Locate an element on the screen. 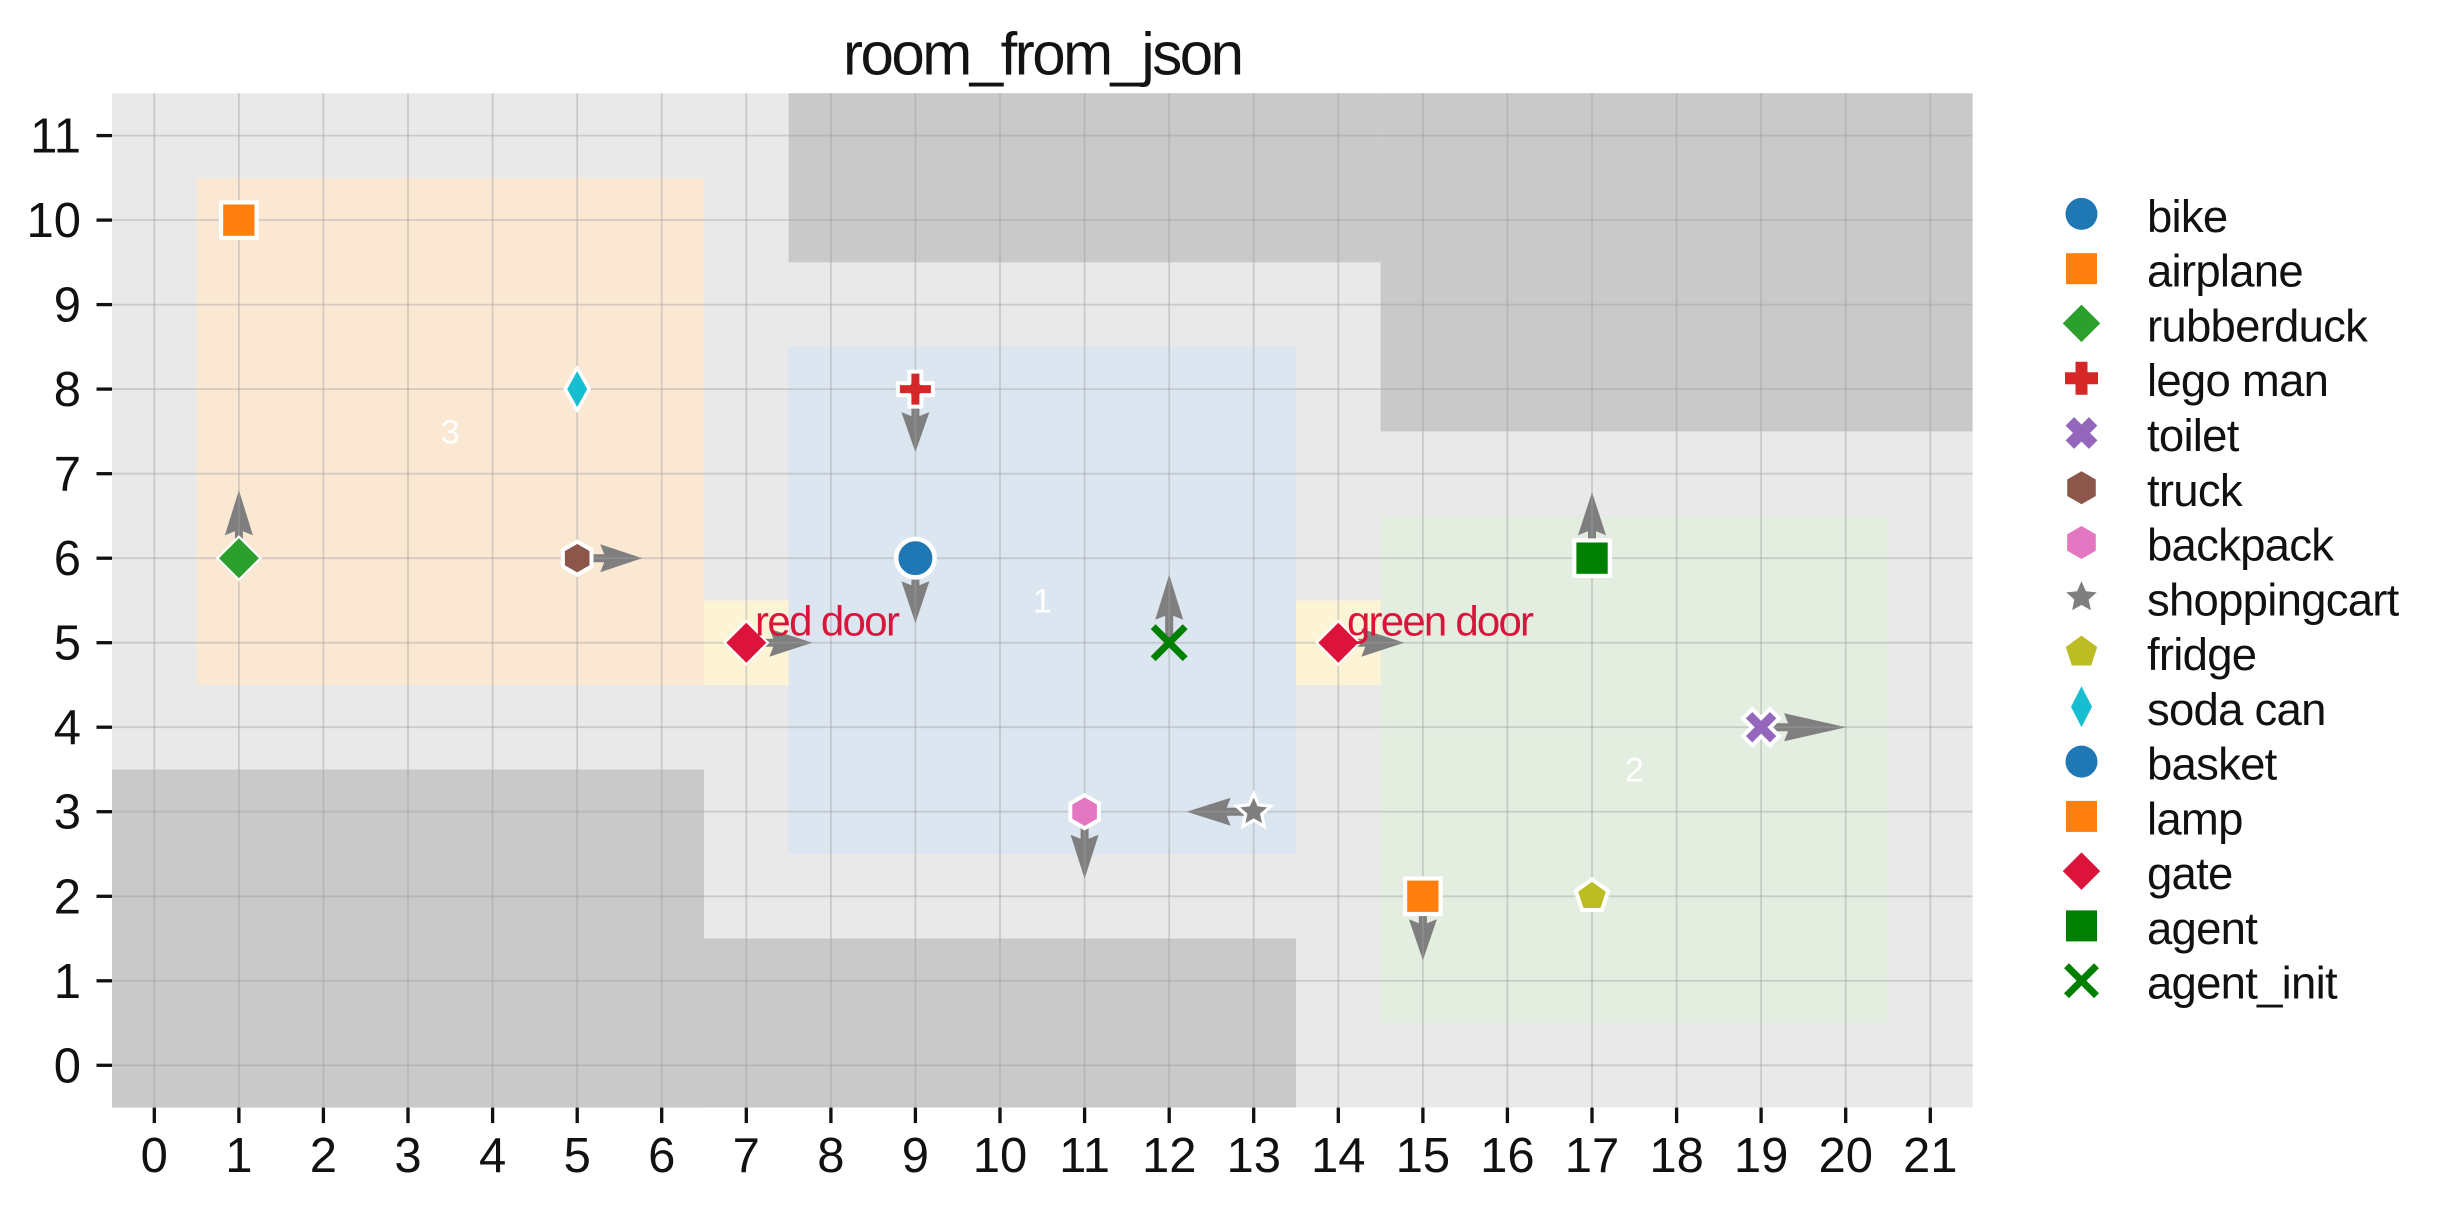 Image resolution: width=2438 pixels, height=1208 pixels. svg-text: rubberduck is located at coordinates (2257, 325).